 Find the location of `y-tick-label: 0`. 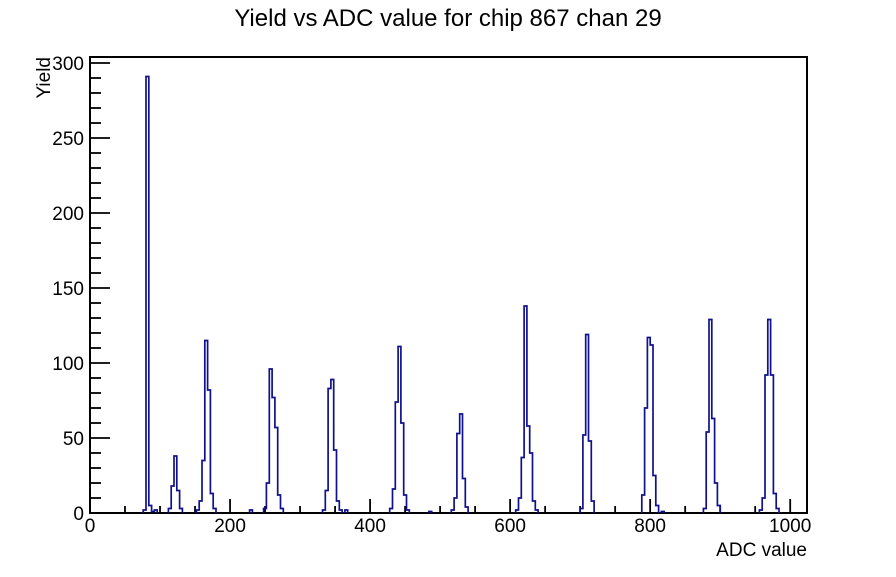

y-tick-label: 0 is located at coordinates (78, 514).